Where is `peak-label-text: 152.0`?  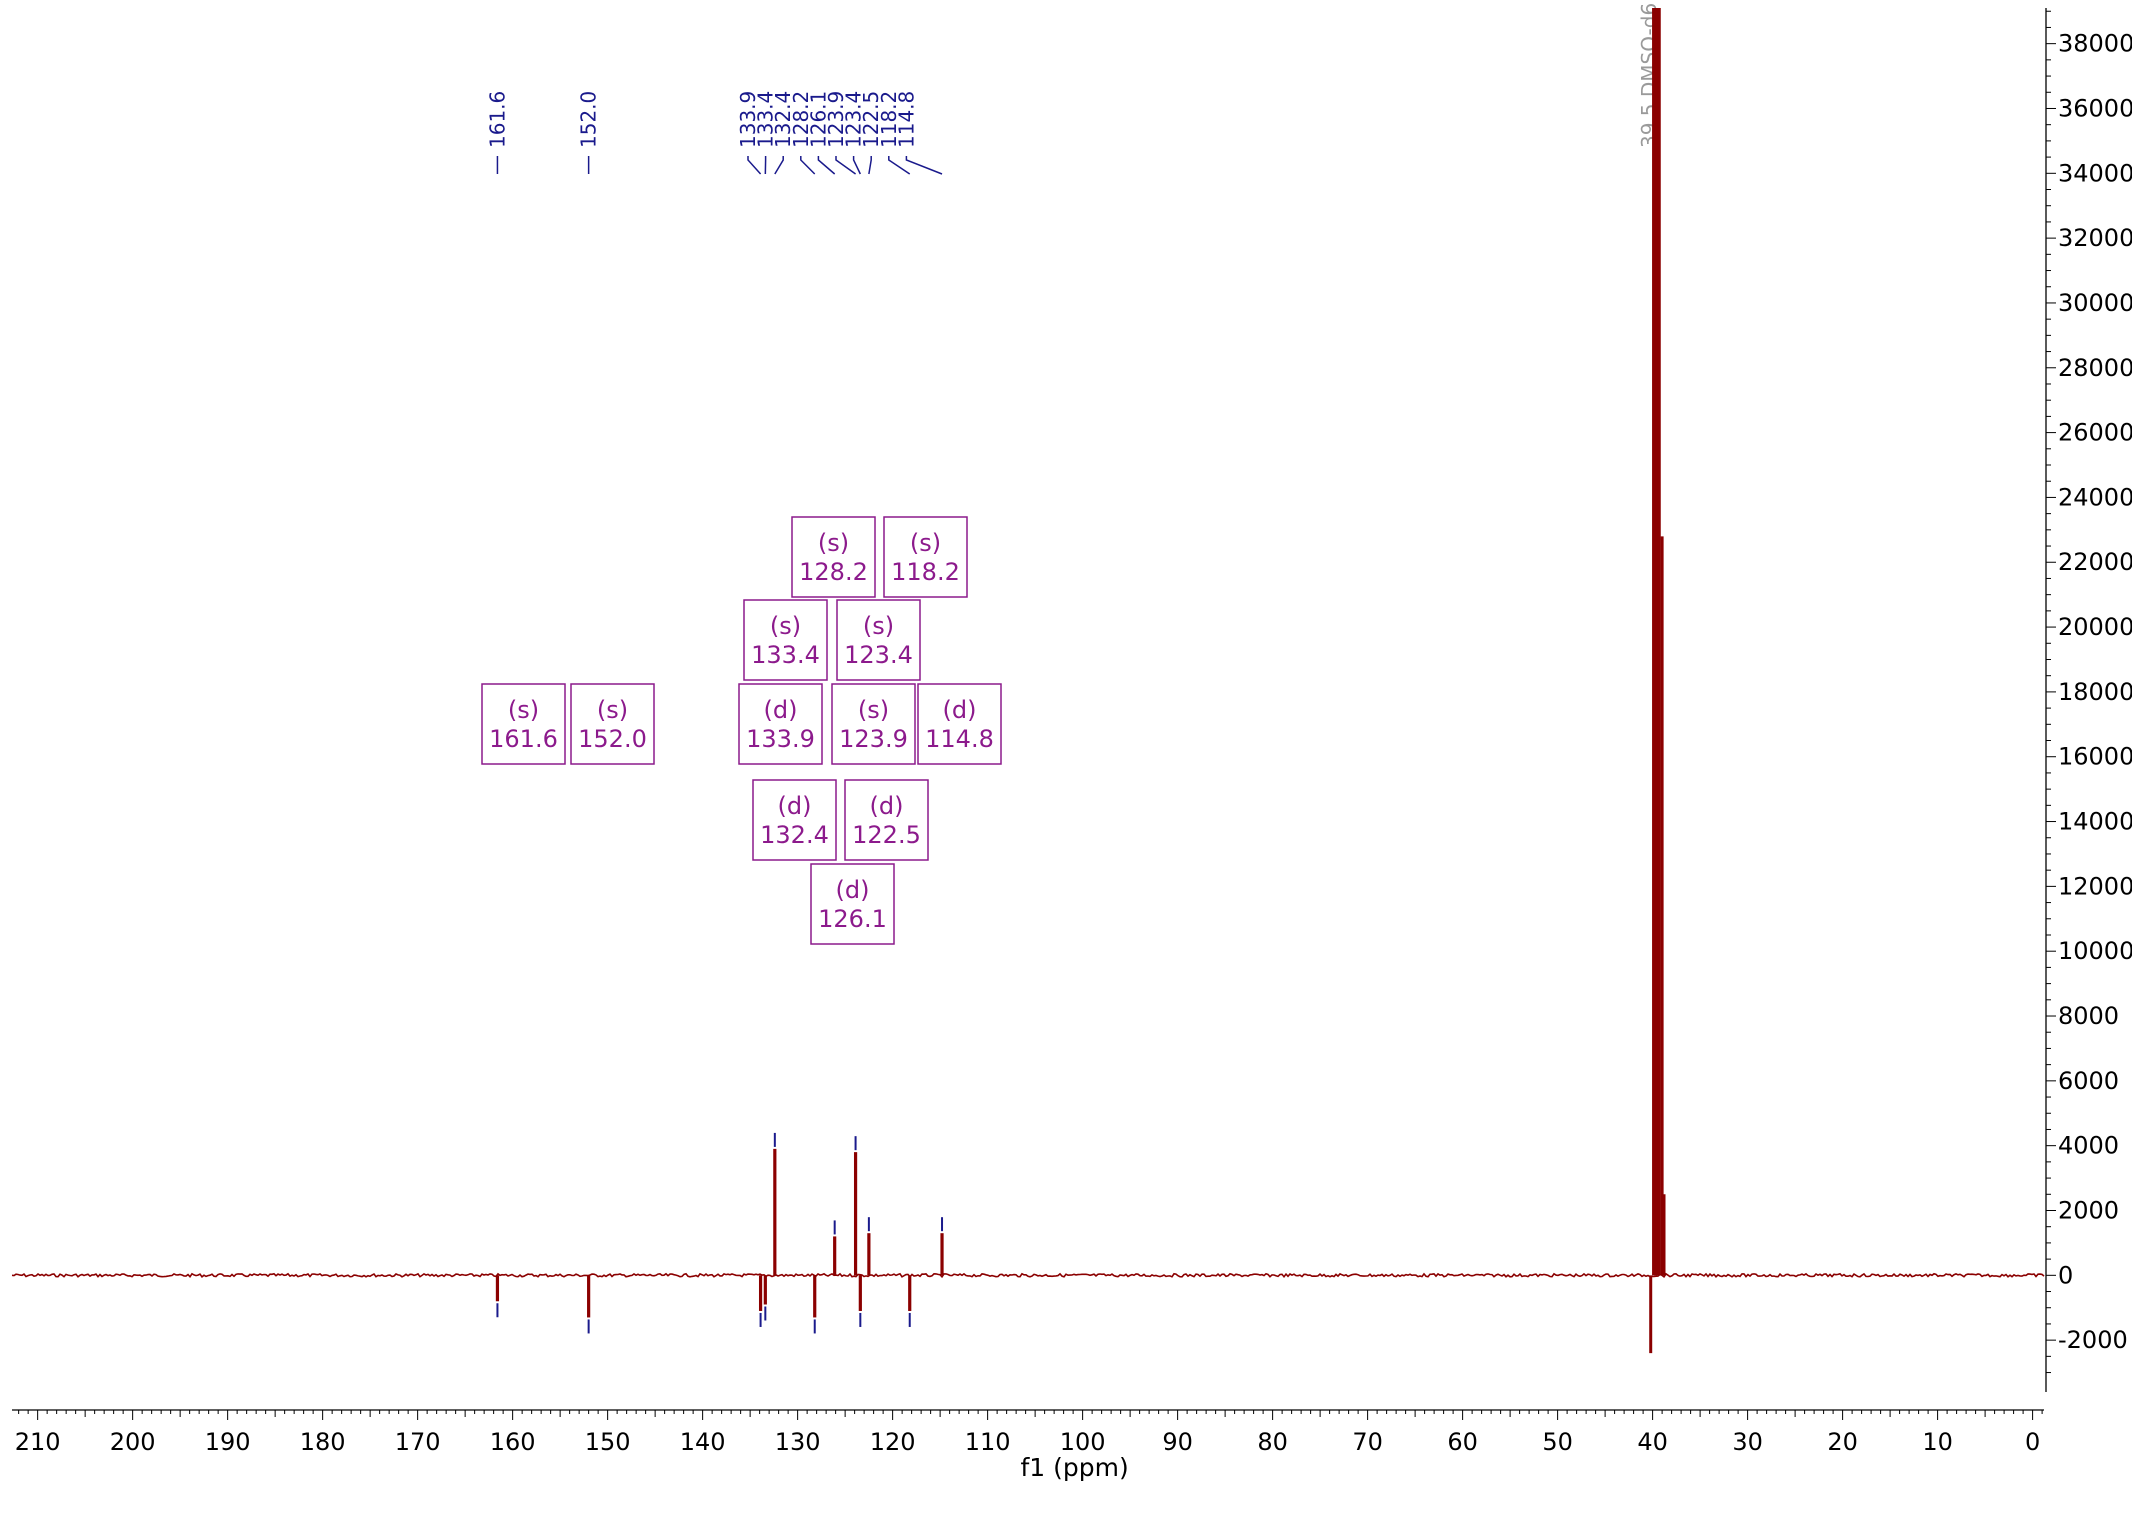
peak-label-text: 152.0 is located at coordinates (589, 119).